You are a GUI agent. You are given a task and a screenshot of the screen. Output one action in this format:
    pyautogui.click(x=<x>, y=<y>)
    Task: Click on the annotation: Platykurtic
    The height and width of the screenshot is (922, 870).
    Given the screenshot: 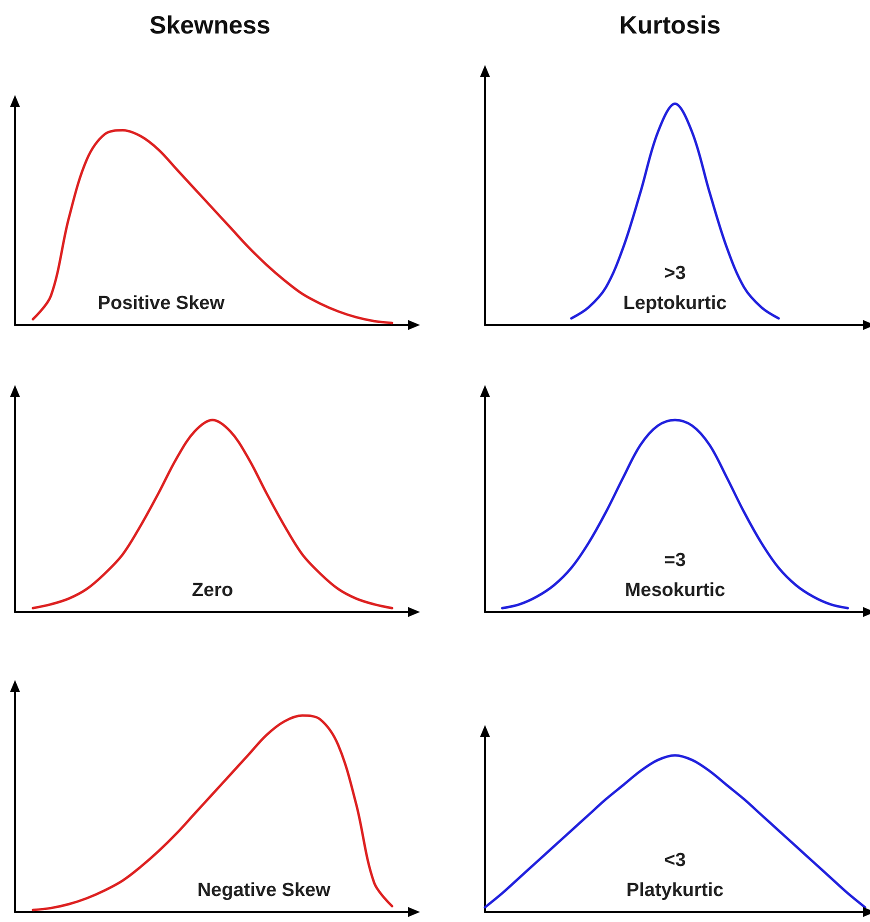 What is the action you would take?
    pyautogui.click(x=675, y=890)
    